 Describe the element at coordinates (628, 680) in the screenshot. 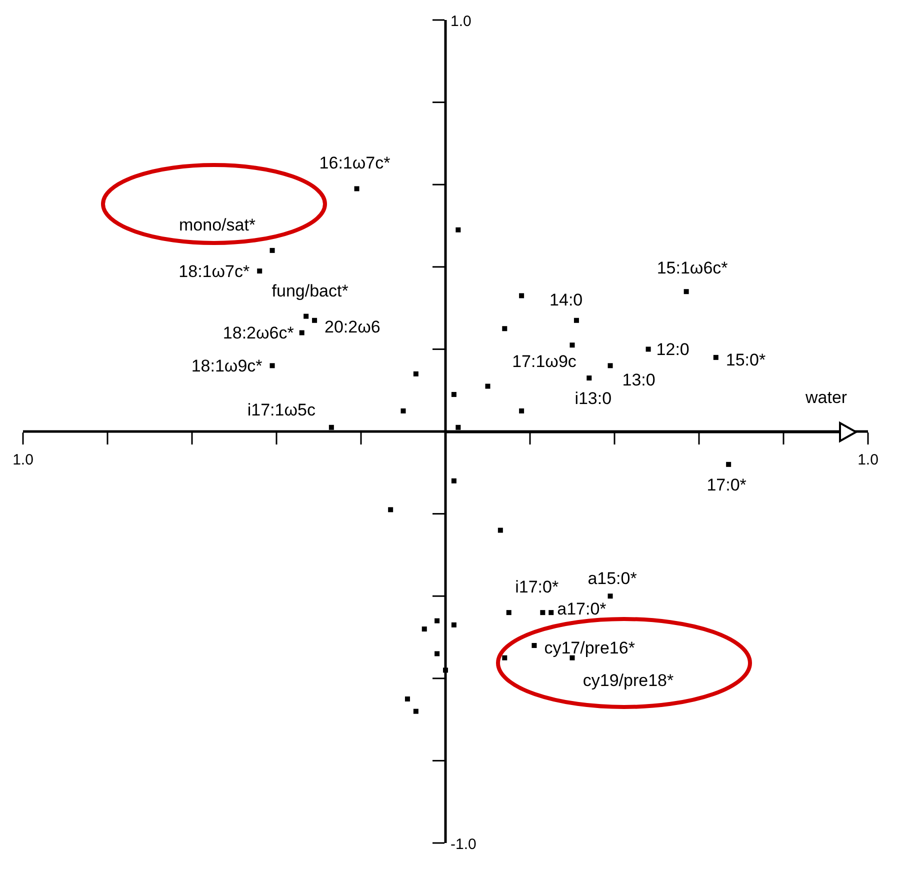

I see `annotation: cy19/pre18*` at that location.